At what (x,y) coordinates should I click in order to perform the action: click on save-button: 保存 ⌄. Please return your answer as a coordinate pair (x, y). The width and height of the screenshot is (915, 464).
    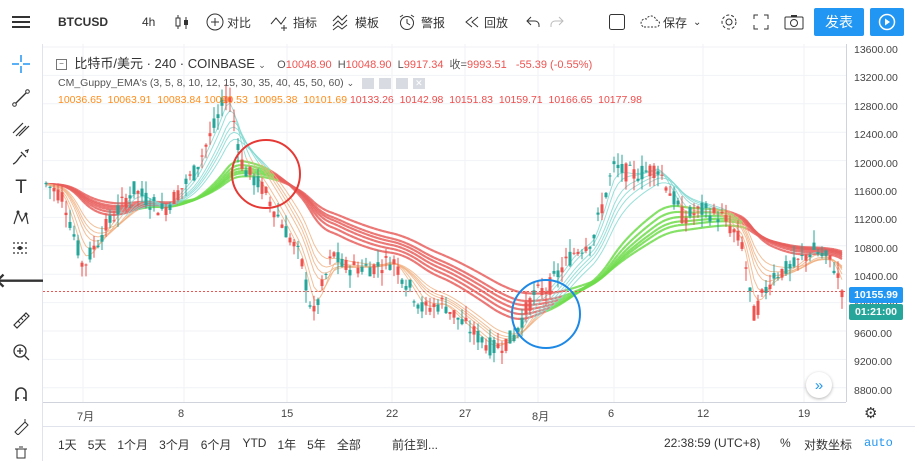
    Looking at the image, I should click on (670, 22).